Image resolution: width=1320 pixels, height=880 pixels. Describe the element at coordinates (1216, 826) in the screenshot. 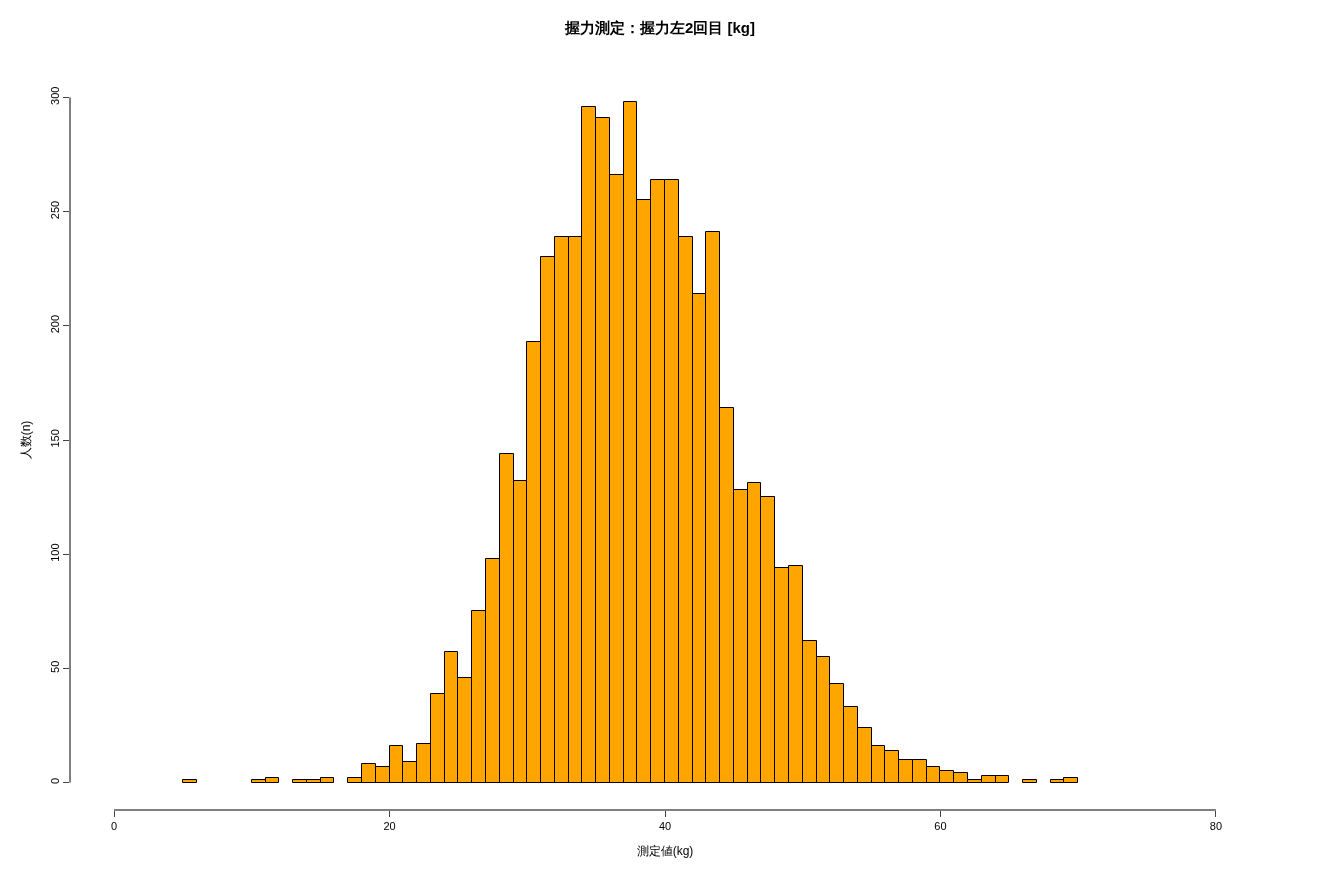

I see `x-tick-label: 80` at that location.